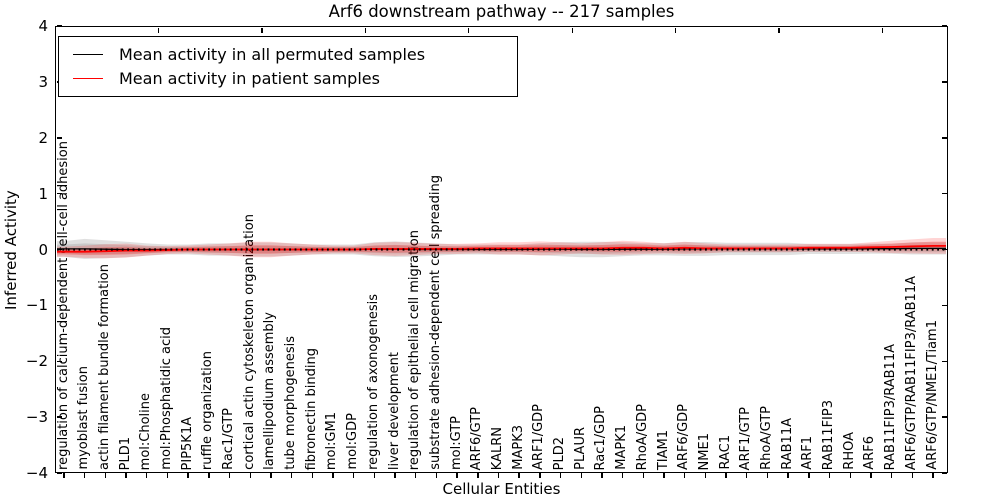 The height and width of the screenshot is (500, 1000). What do you see at coordinates (43, 26) in the screenshot?
I see `y-tick-label: 4` at bounding box center [43, 26].